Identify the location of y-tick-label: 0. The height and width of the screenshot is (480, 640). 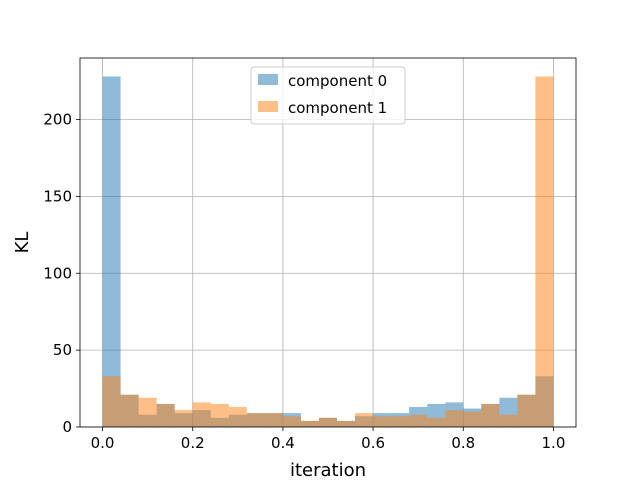
(67, 427).